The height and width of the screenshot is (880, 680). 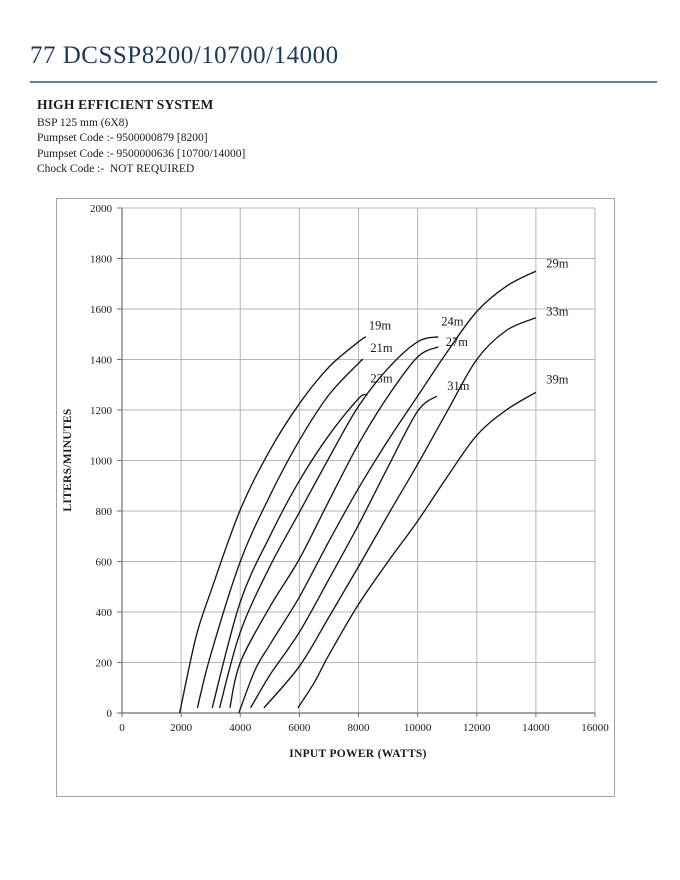 What do you see at coordinates (101, 310) in the screenshot?
I see `y-tick-label: 1600` at bounding box center [101, 310].